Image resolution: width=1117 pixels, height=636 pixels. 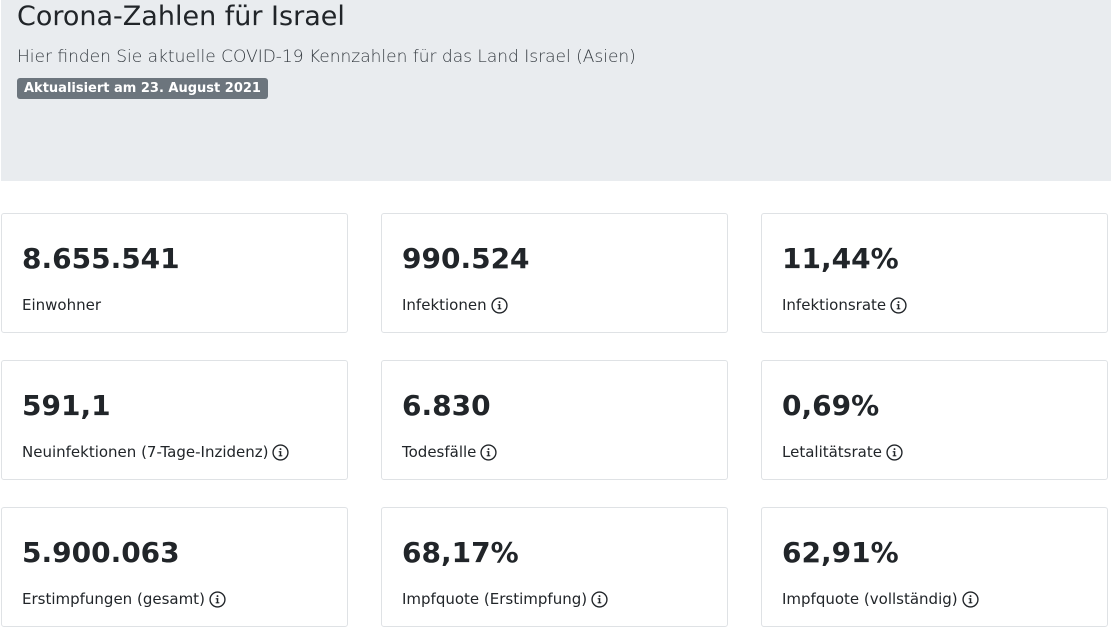 What do you see at coordinates (554, 420) in the screenshot?
I see `stat-card-todesfaelle: 6.830 Todesfälle` at bounding box center [554, 420].